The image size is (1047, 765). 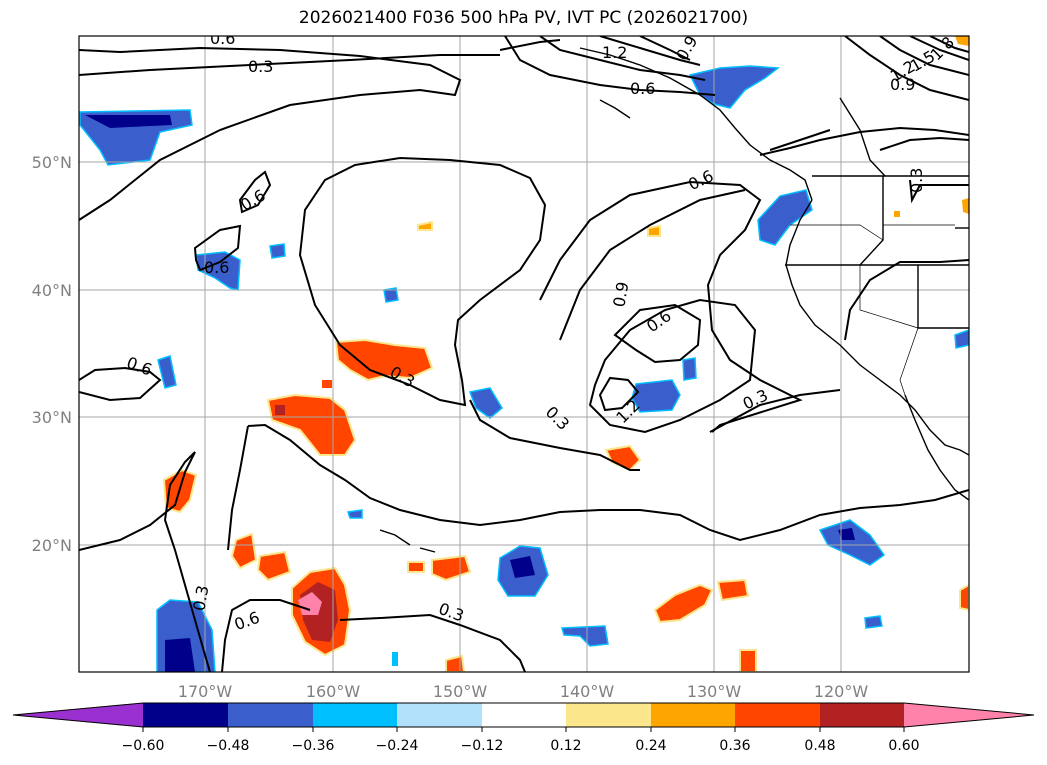 What do you see at coordinates (650, 746) in the screenshot?
I see `colorbar-tick-label: 0.24` at bounding box center [650, 746].